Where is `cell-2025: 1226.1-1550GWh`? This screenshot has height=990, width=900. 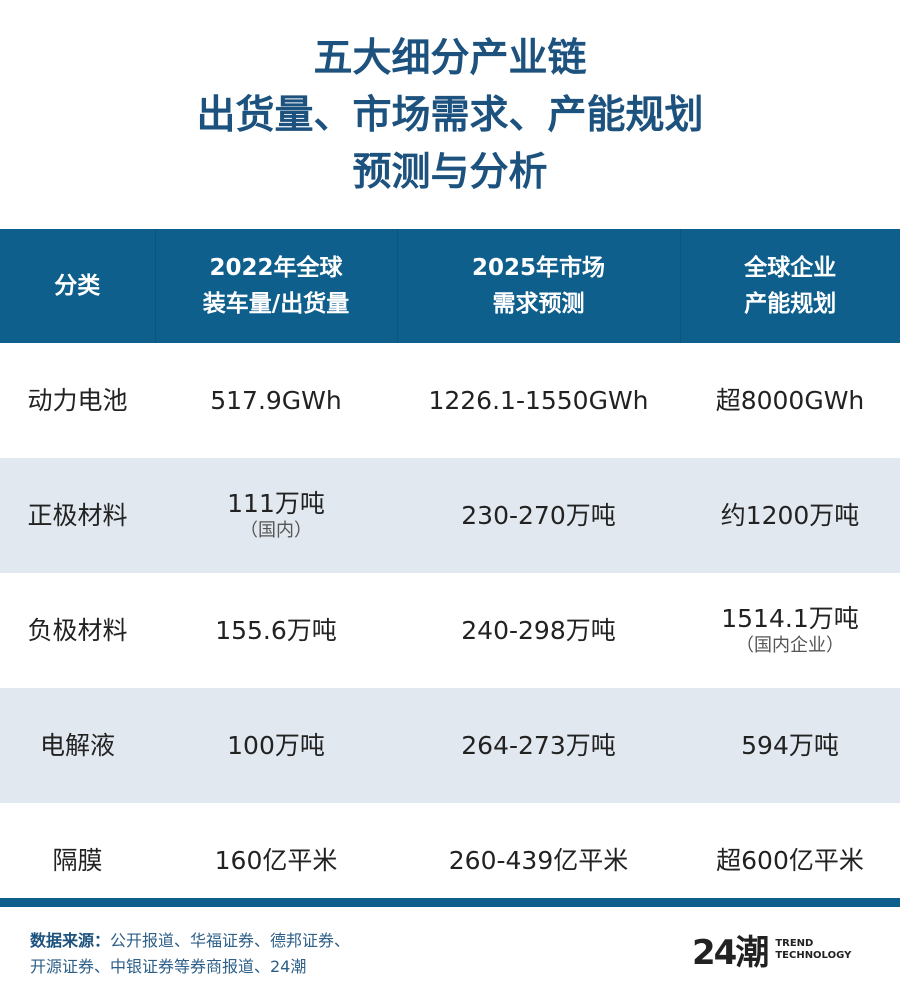 cell-2025: 1226.1-1550GWh is located at coordinates (538, 400).